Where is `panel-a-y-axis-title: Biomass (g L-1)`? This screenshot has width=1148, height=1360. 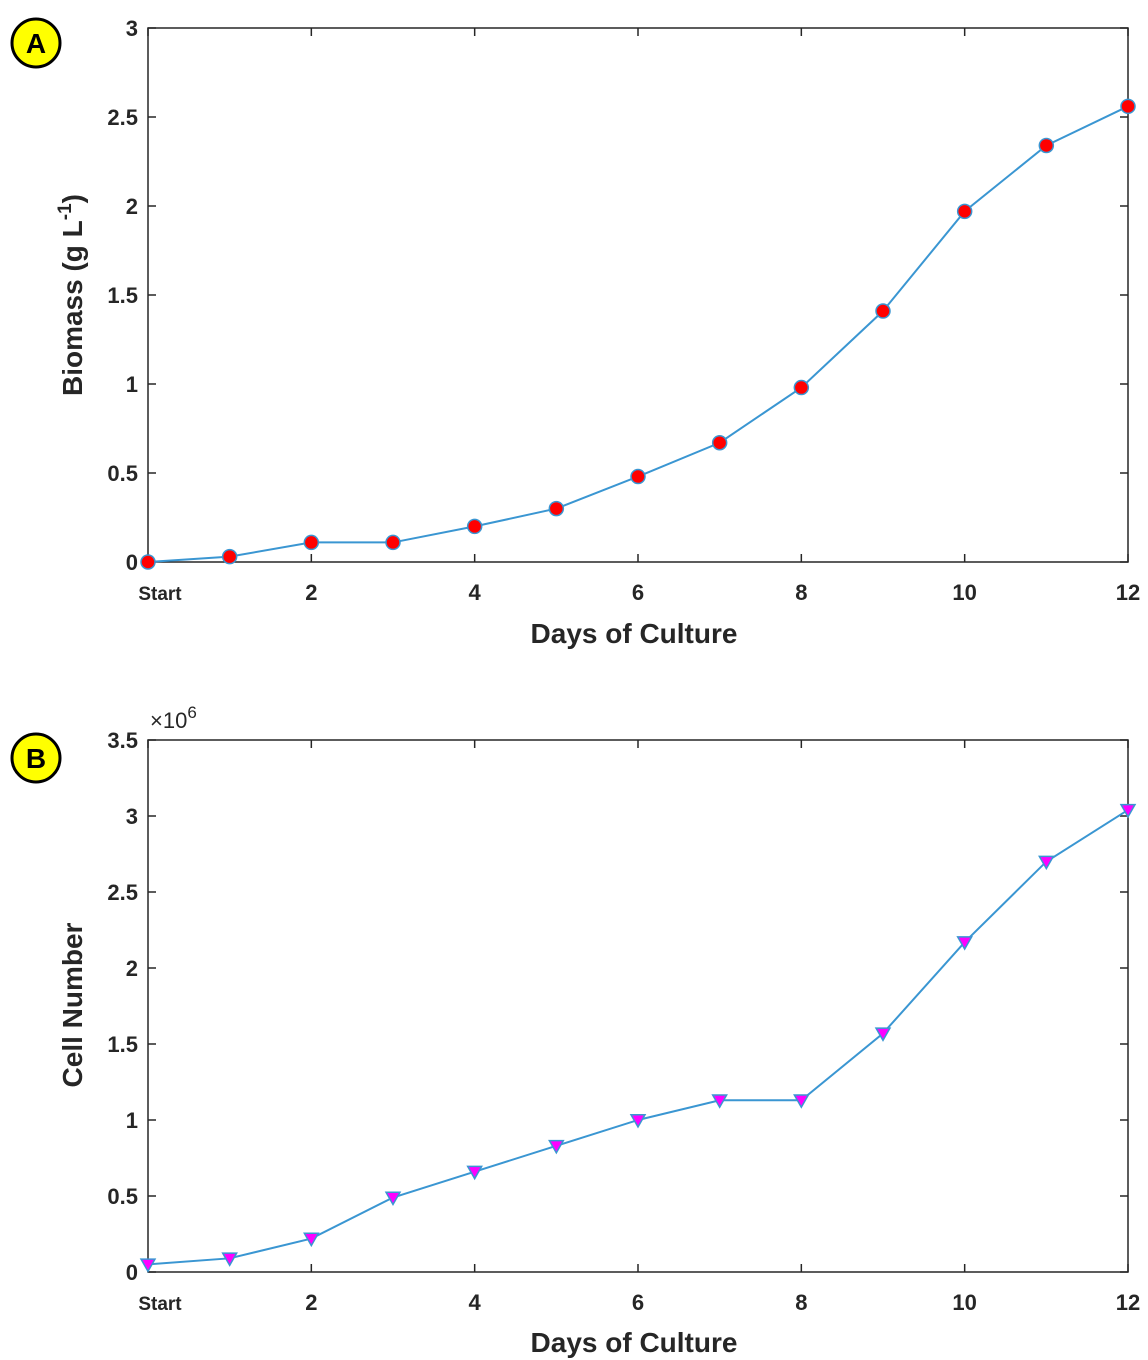 panel-a-y-axis-title: Biomass (g L-1) is located at coordinates (71, 295).